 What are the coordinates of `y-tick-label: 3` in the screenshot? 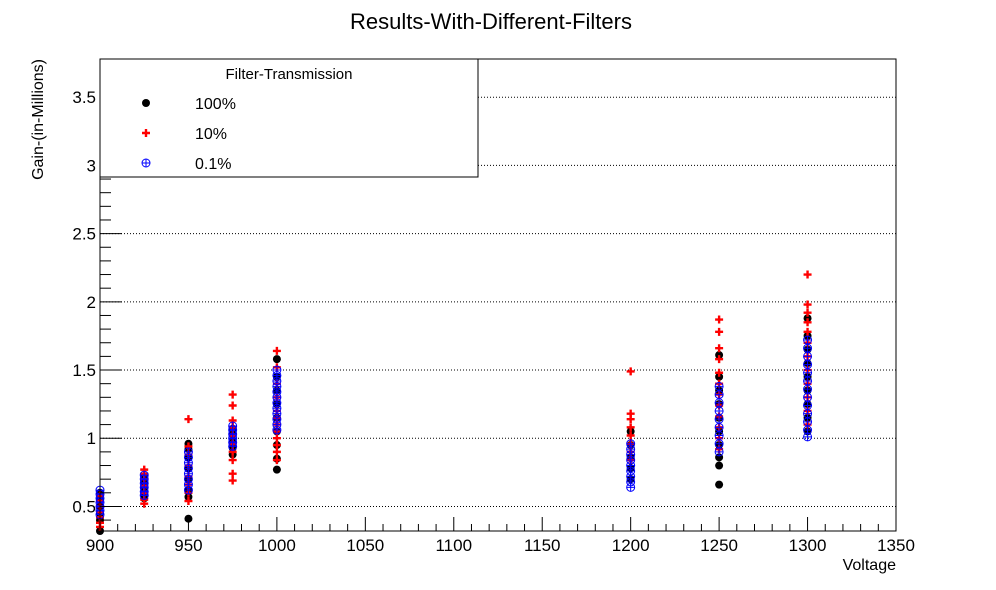 It's located at (91, 165).